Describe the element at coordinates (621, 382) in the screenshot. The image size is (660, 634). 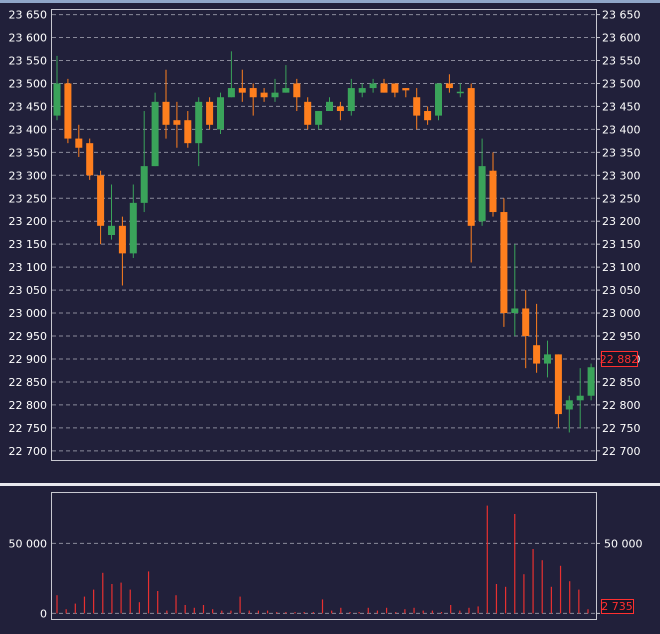
I see `price-y-tick-right: 22 850` at that location.